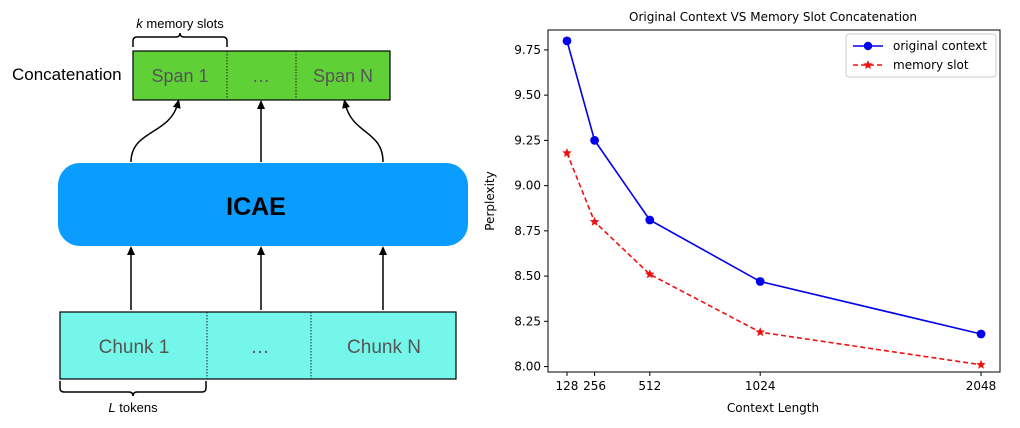  Describe the element at coordinates (868, 46) in the screenshot. I see `legend-marker-original-context` at that location.